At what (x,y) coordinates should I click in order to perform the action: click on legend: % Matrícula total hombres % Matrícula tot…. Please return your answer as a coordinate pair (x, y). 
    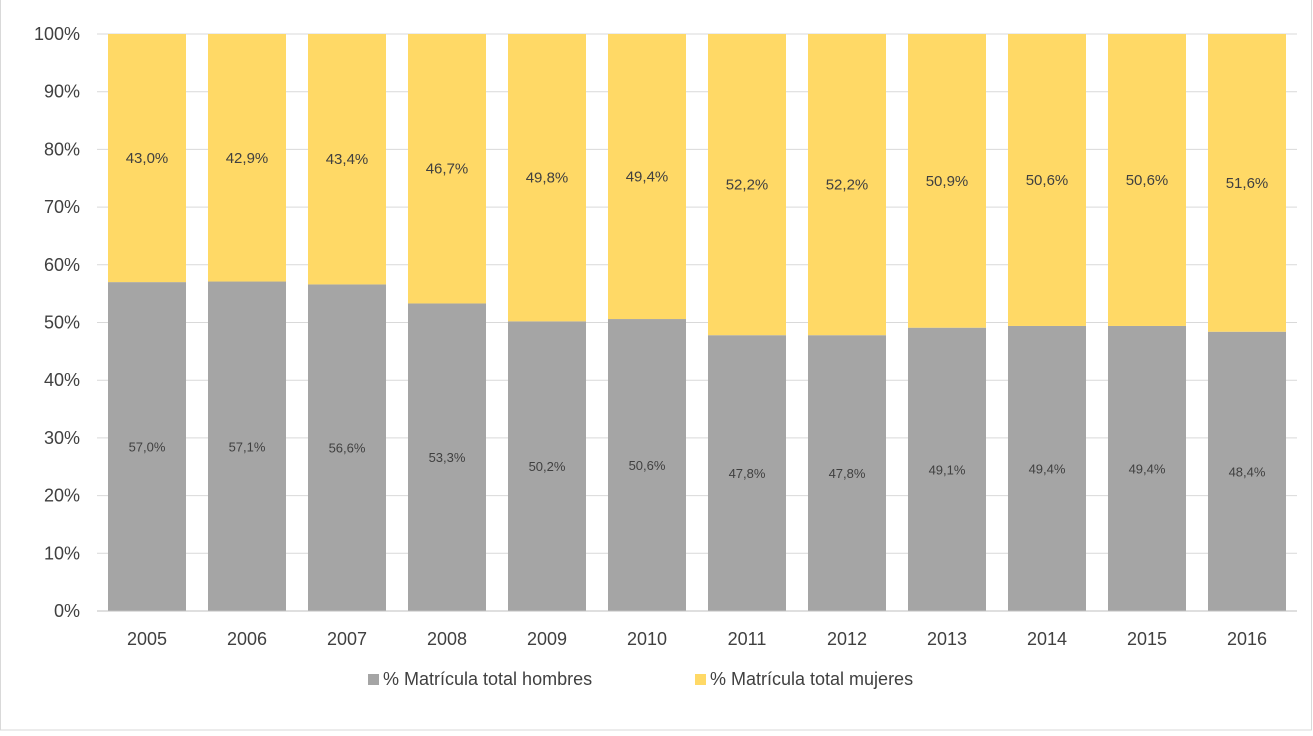
    Looking at the image, I should click on (640, 679).